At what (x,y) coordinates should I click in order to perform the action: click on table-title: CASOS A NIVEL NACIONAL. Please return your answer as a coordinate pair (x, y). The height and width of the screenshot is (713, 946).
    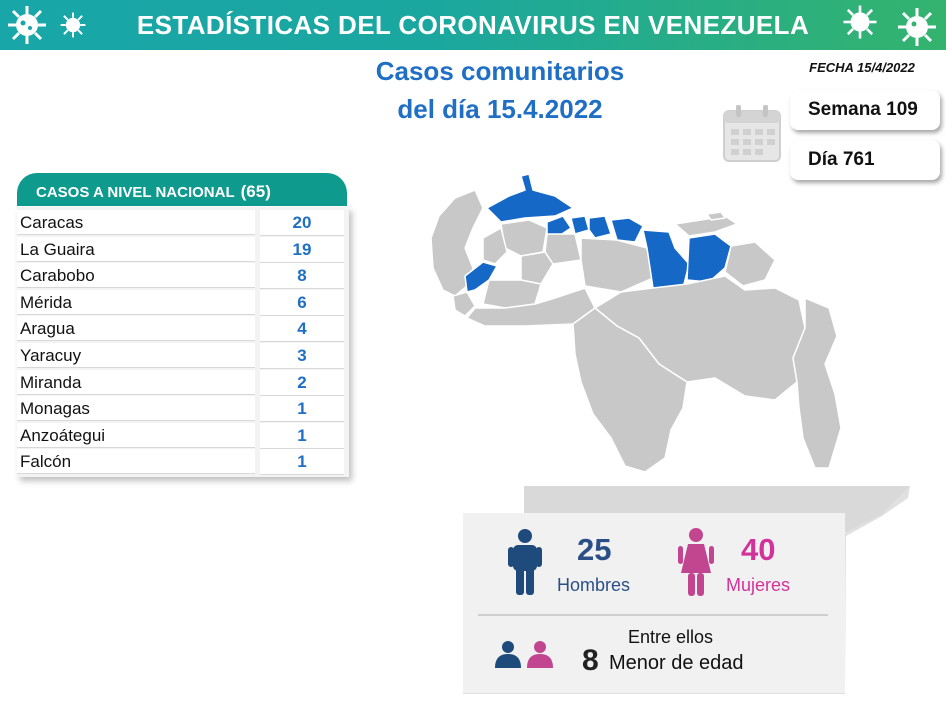
    Looking at the image, I should click on (135, 192).